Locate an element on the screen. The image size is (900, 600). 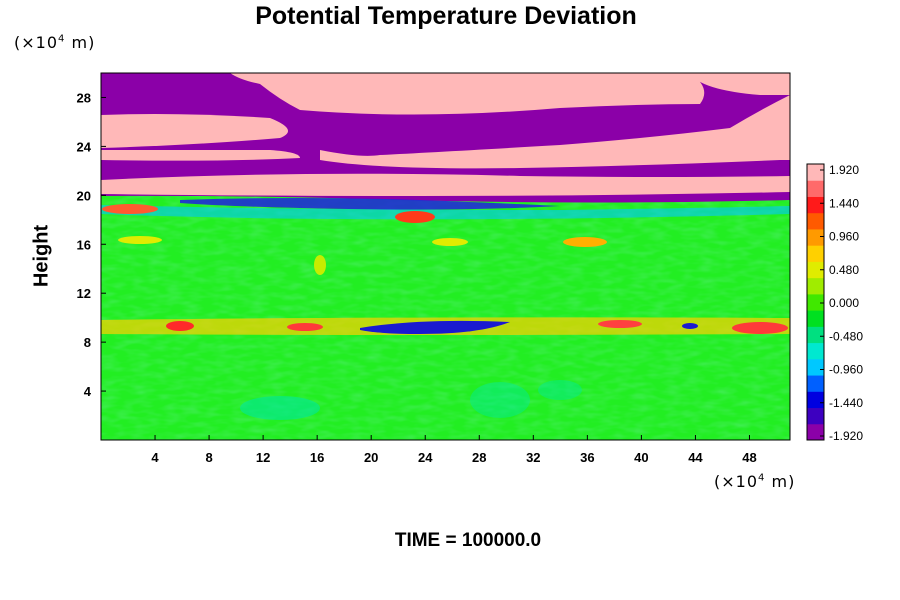
x-tick-label: 32 is located at coordinates (533, 457).